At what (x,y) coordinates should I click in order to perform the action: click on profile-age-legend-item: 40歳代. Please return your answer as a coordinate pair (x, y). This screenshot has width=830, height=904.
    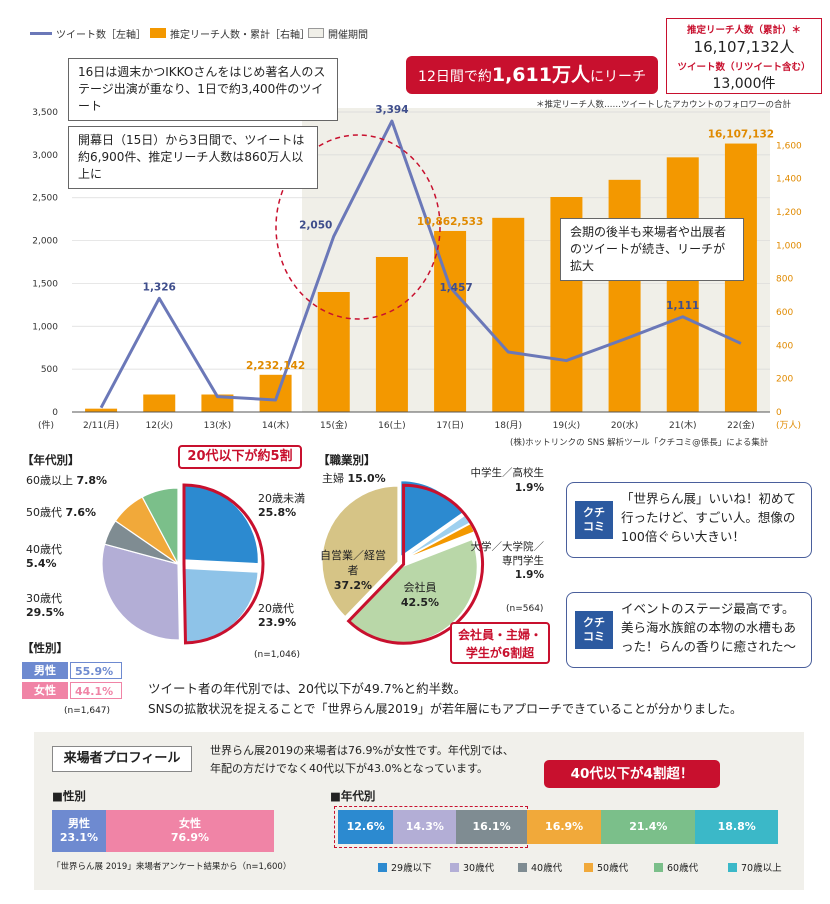
    Looking at the image, I should click on (540, 867).